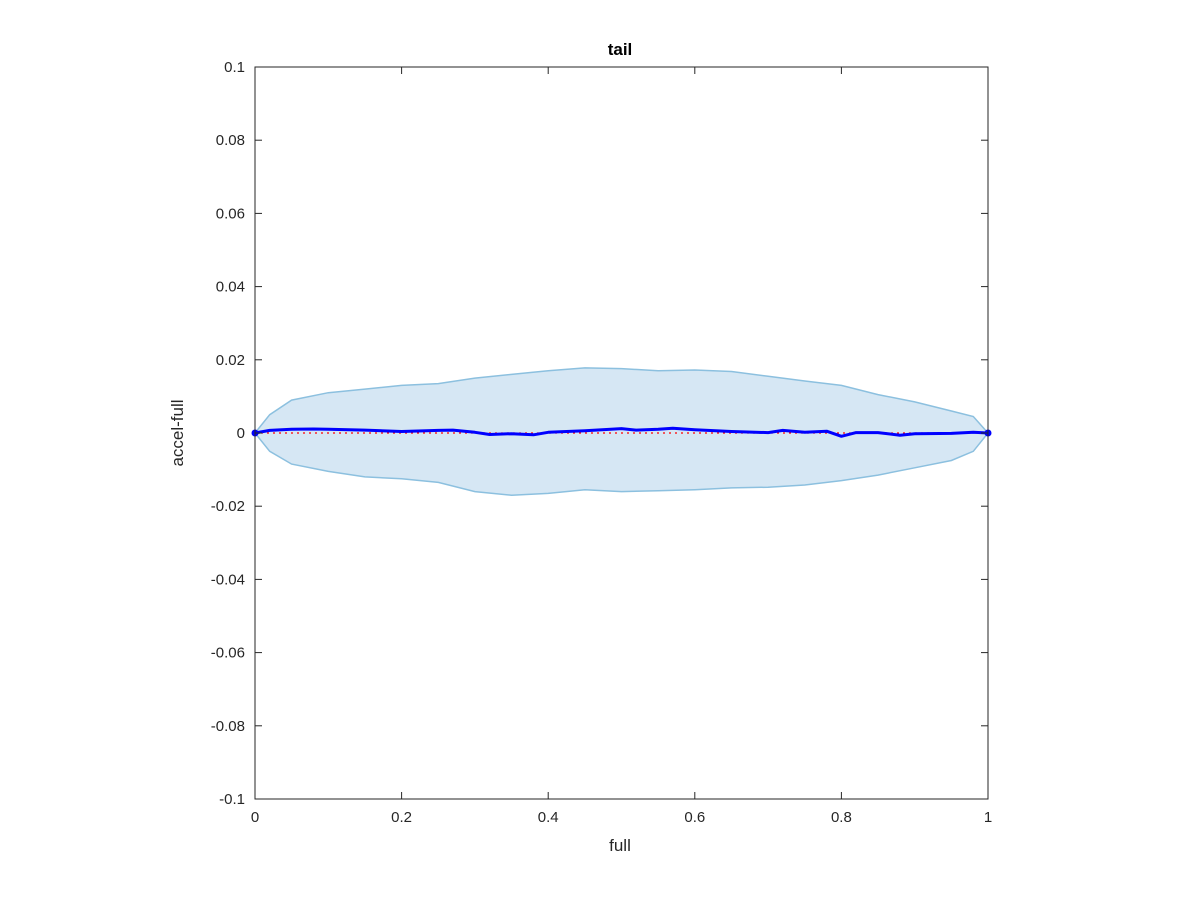  I want to click on x-tick-label: 0.8, so click(841, 817).